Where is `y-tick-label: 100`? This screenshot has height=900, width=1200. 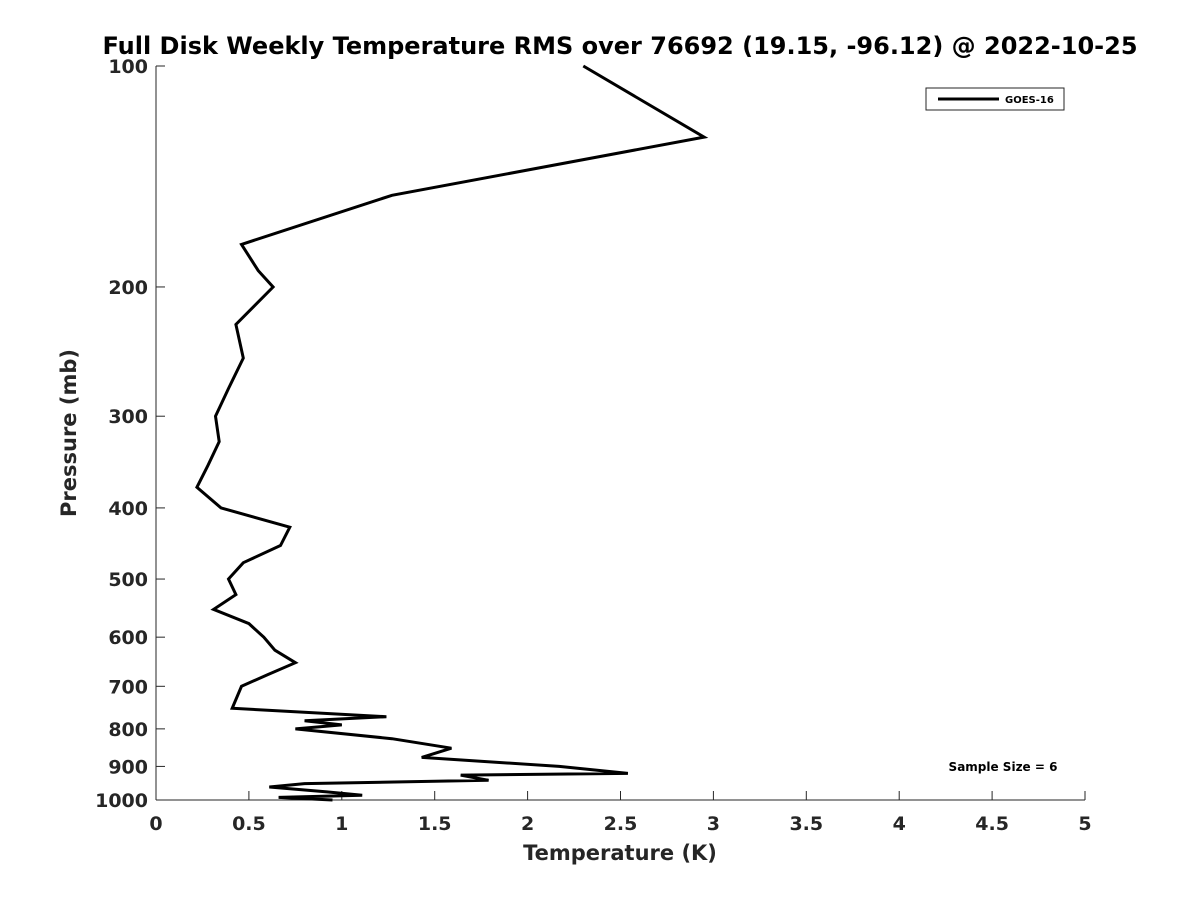 y-tick-label: 100 is located at coordinates (128, 67).